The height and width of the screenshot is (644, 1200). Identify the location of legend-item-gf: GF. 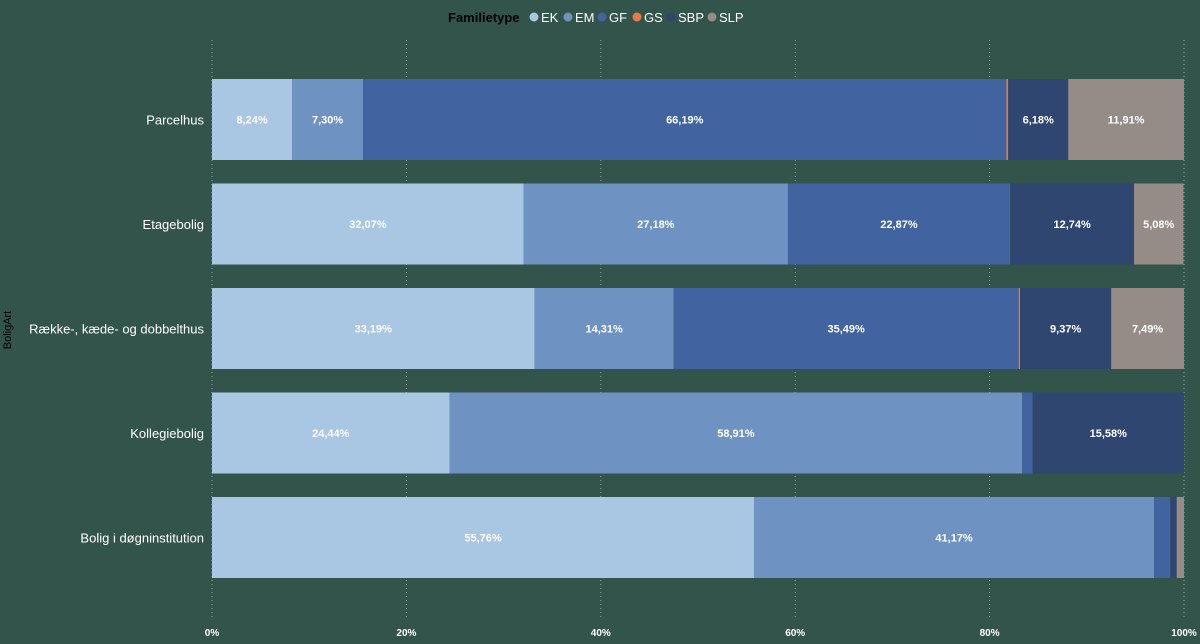
(612, 17).